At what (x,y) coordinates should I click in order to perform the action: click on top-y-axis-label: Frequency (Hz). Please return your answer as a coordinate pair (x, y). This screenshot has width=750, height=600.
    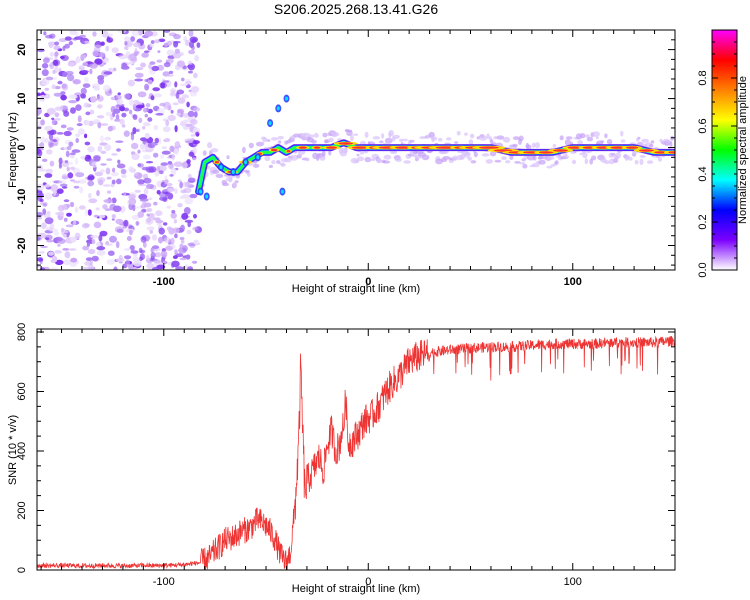
    Looking at the image, I should click on (13, 150).